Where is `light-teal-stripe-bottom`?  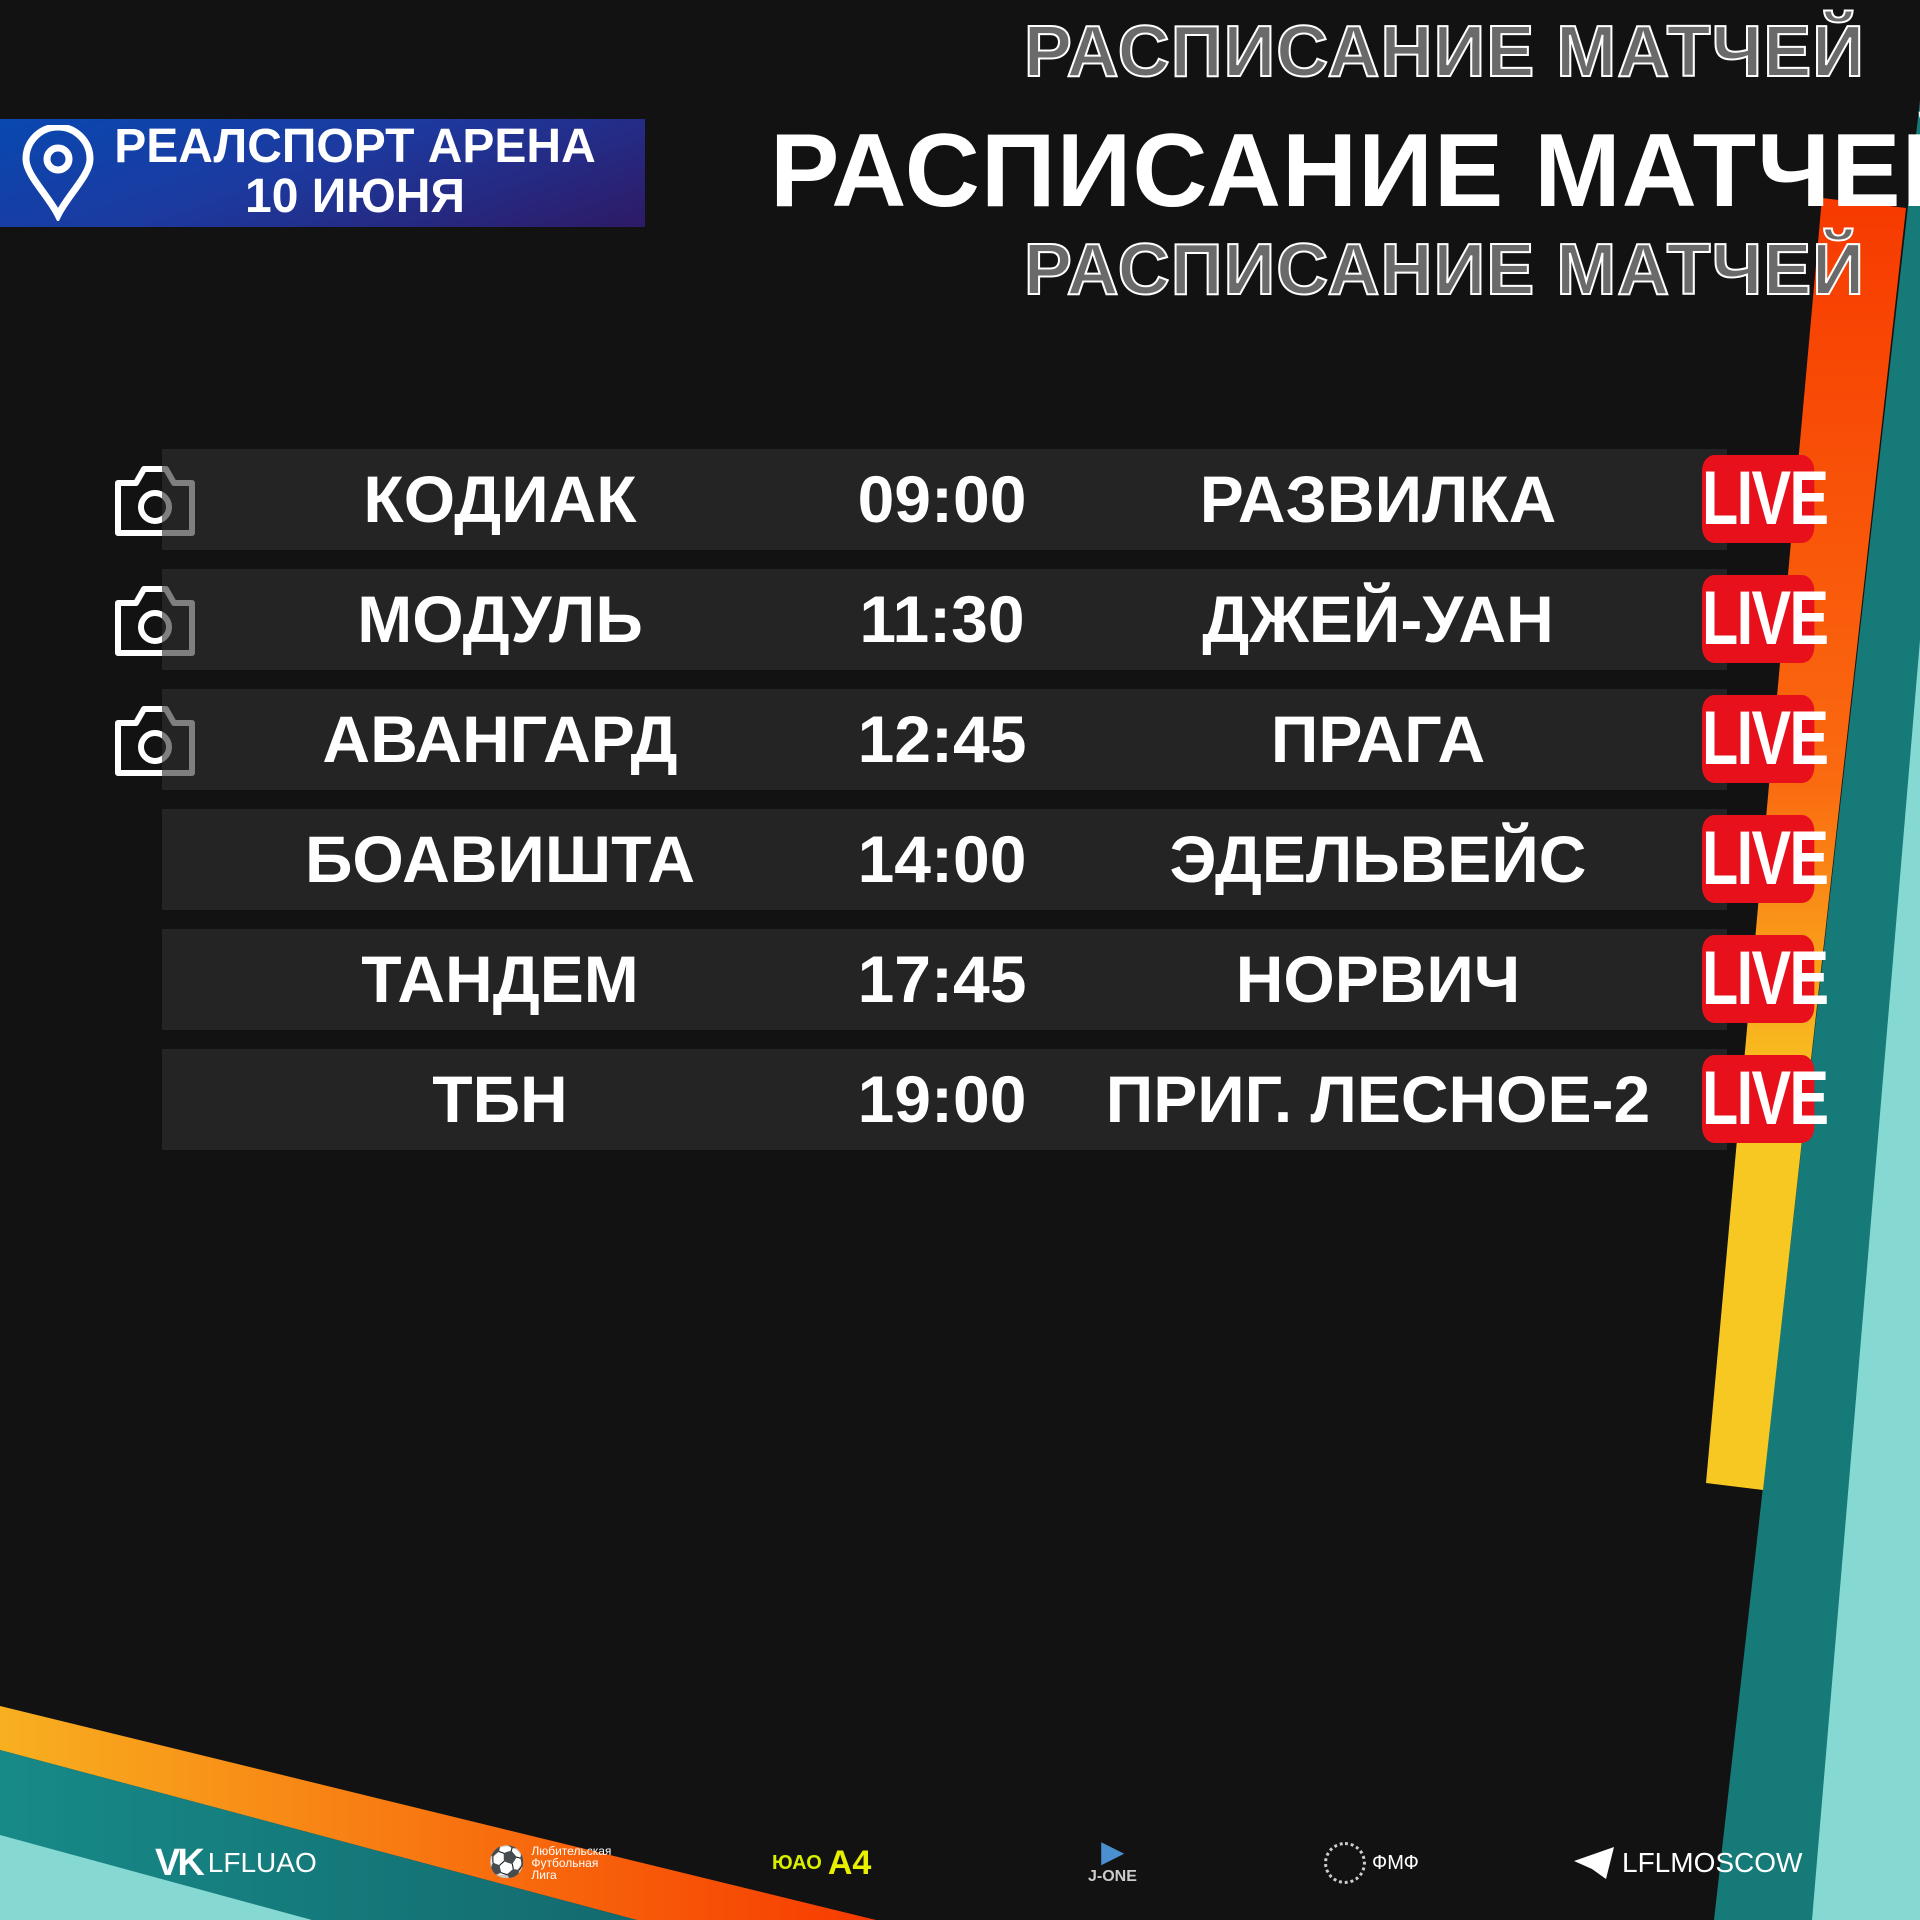 light-teal-stripe-bottom is located at coordinates (156, 1877).